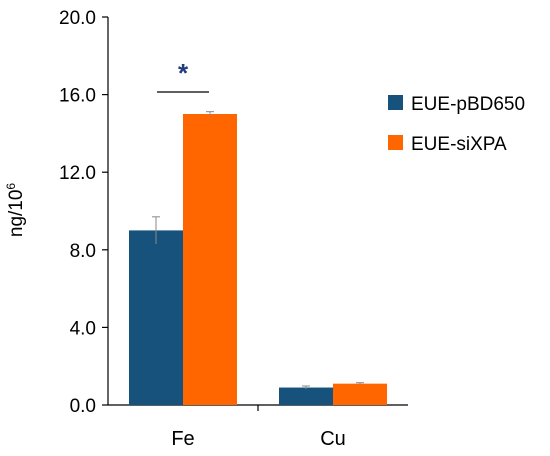  Describe the element at coordinates (456, 124) in the screenshot. I see `legend: EUE-pBD650 EUE-siXPA` at that location.